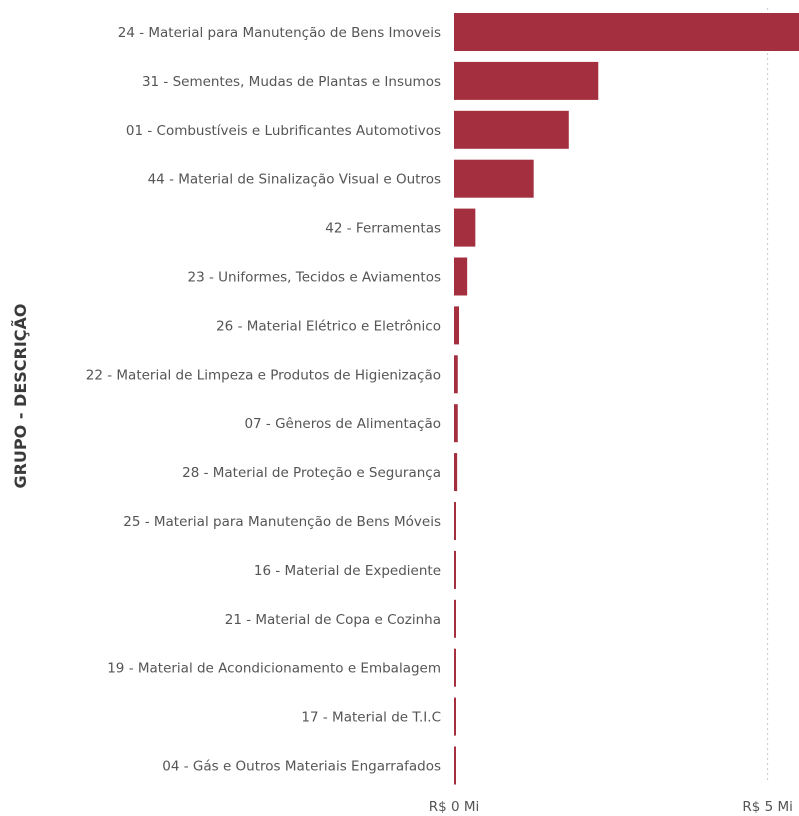 Image resolution: width=799 pixels, height=816 pixels. Describe the element at coordinates (454, 807) in the screenshot. I see `x-tick-label-0: R$ 0 Mi` at that location.